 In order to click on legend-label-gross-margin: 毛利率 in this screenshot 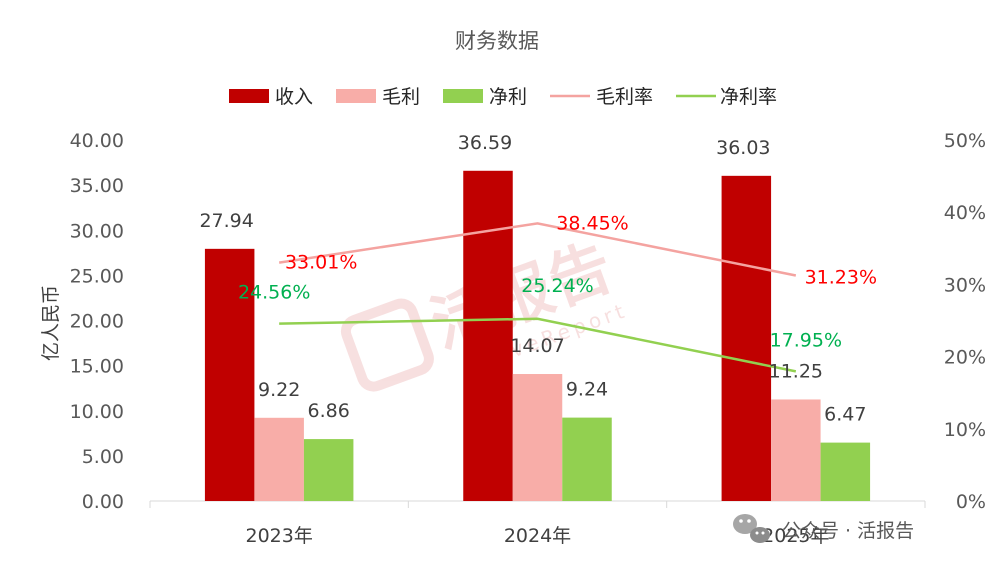, I will do `click(624, 97)`.